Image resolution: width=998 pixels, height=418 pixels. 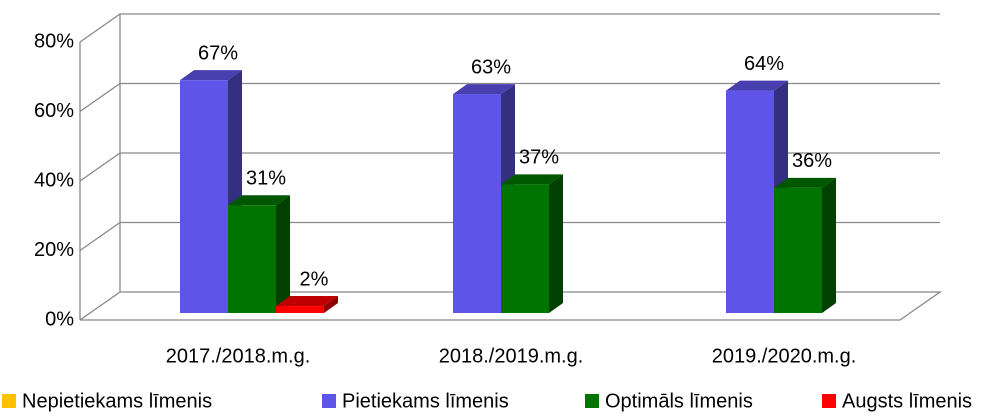 I want to click on data-label: 67%, so click(x=218, y=53).